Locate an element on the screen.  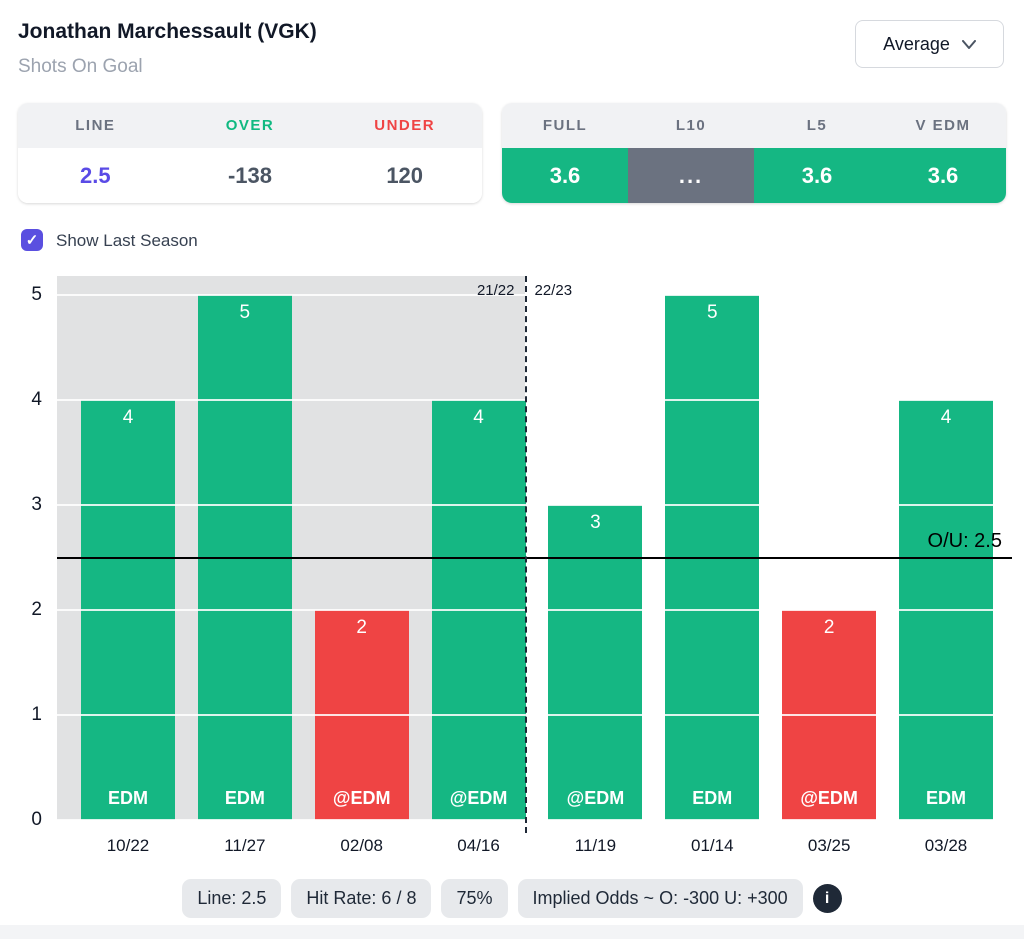
vs-opp-header: V EDM is located at coordinates (943, 125).